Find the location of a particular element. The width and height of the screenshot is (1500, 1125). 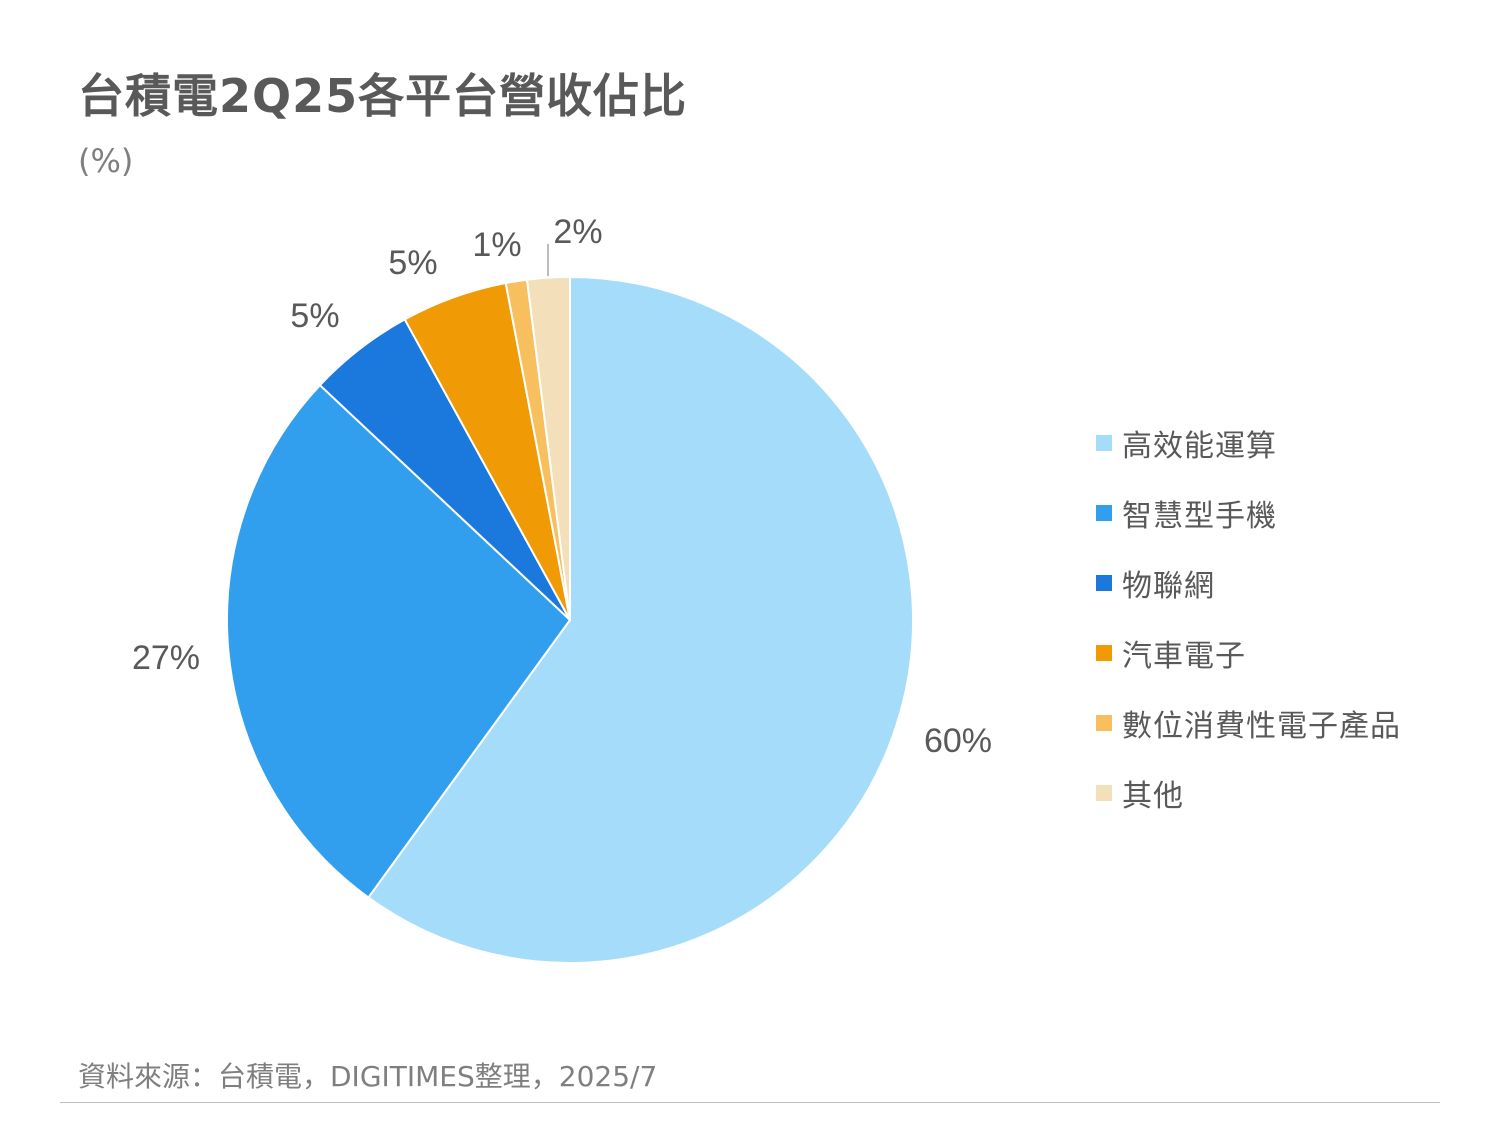

chart-title: 台積電2Q25各平台營收佔比 is located at coordinates (383, 96).